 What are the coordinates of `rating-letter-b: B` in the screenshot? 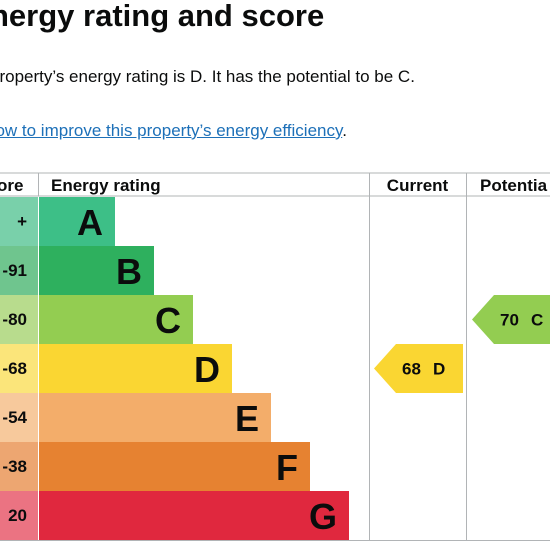 It's located at (129, 271).